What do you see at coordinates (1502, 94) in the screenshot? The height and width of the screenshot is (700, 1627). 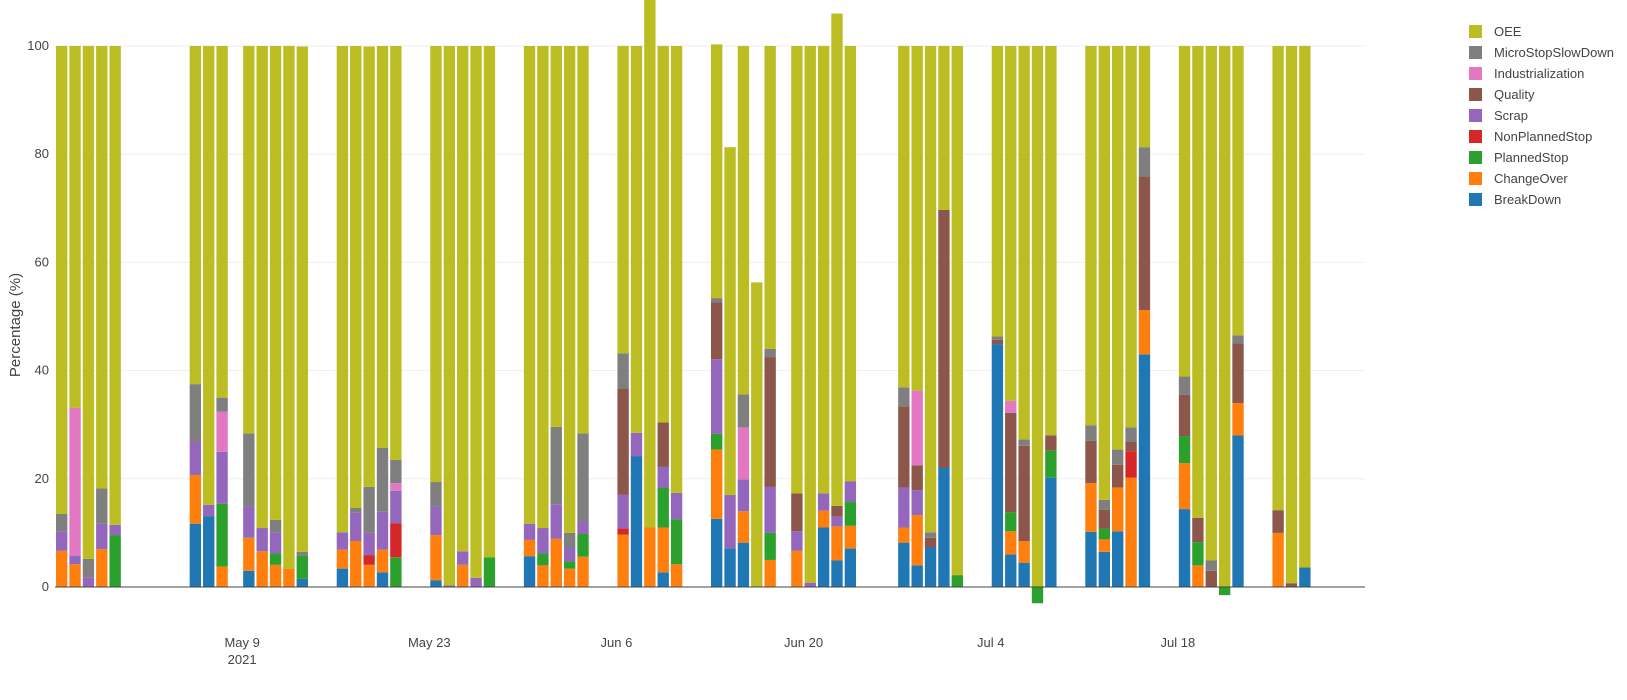 I see `legend-item-quality: Quality` at bounding box center [1502, 94].